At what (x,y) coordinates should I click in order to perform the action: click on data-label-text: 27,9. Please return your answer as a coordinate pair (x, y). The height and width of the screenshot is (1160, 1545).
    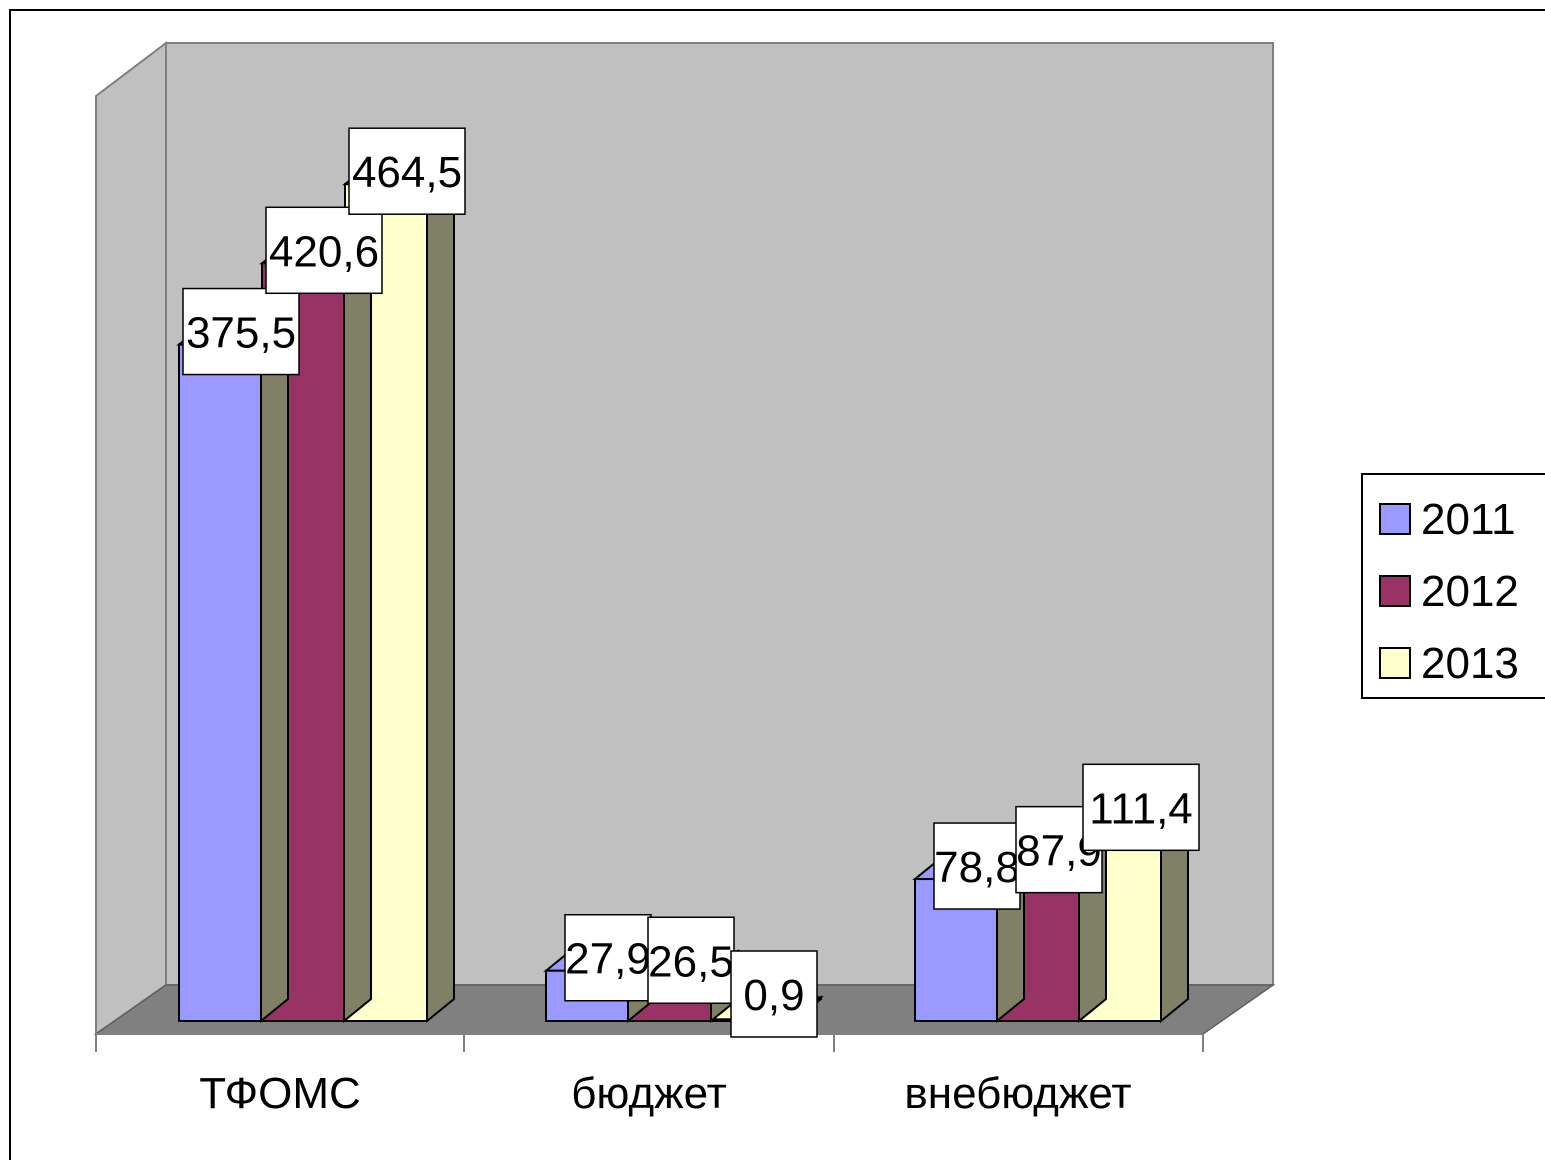
    Looking at the image, I should click on (608, 959).